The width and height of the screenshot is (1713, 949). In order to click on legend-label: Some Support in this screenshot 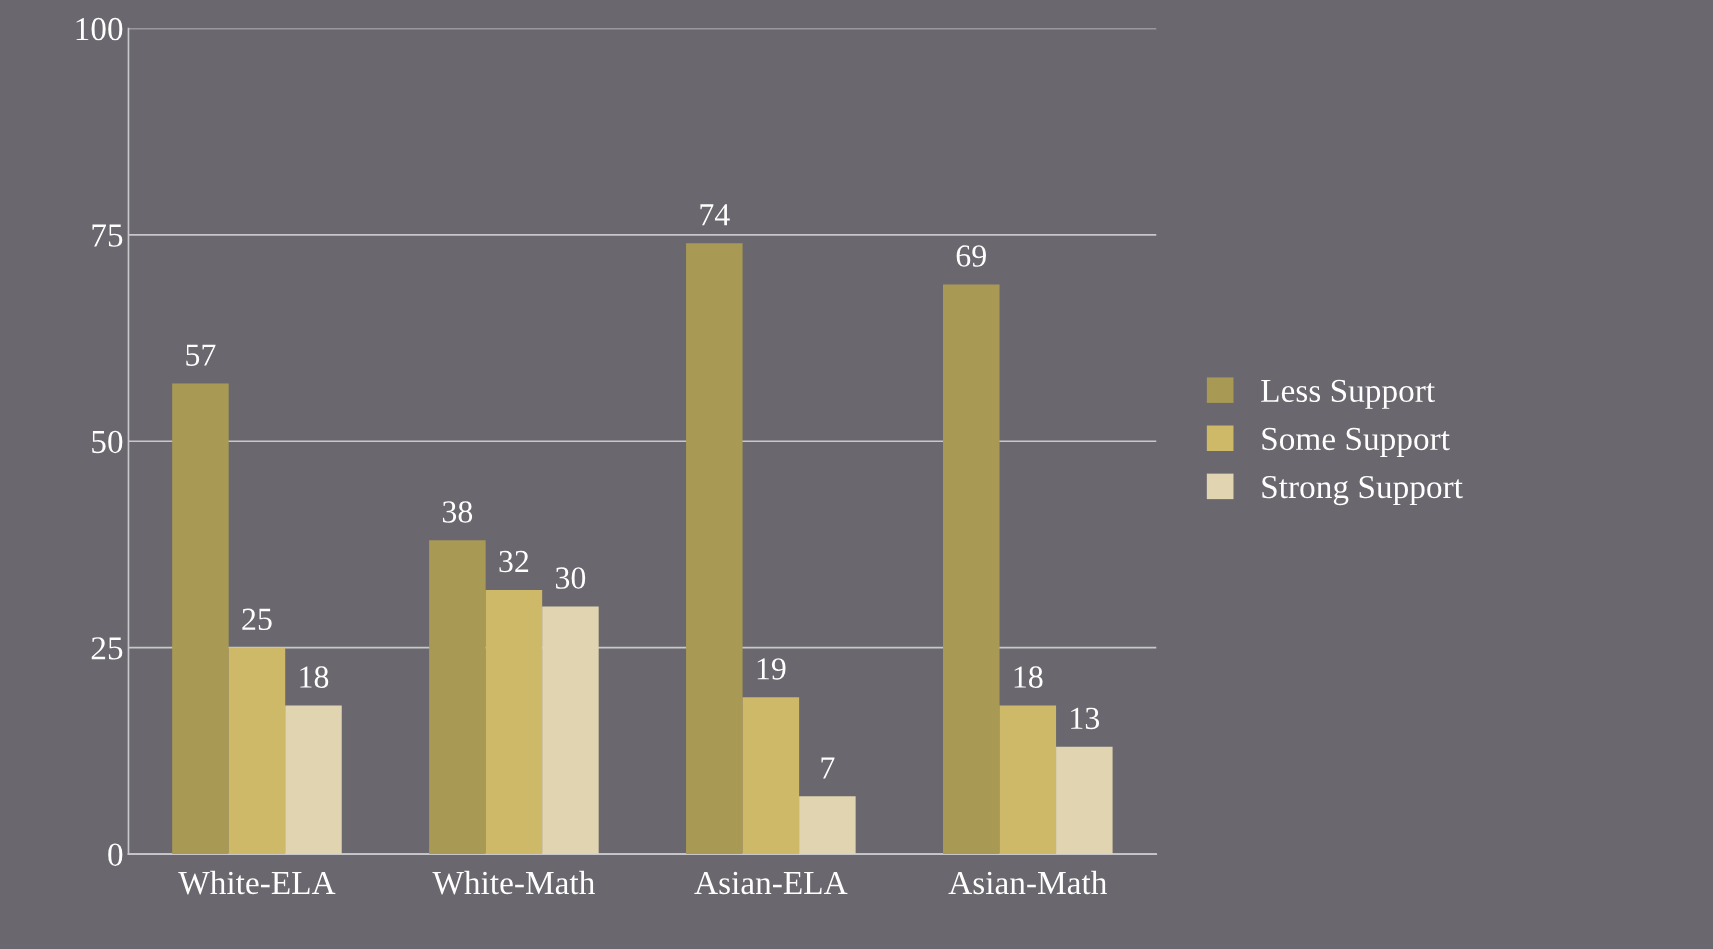, I will do `click(1356, 442)`.